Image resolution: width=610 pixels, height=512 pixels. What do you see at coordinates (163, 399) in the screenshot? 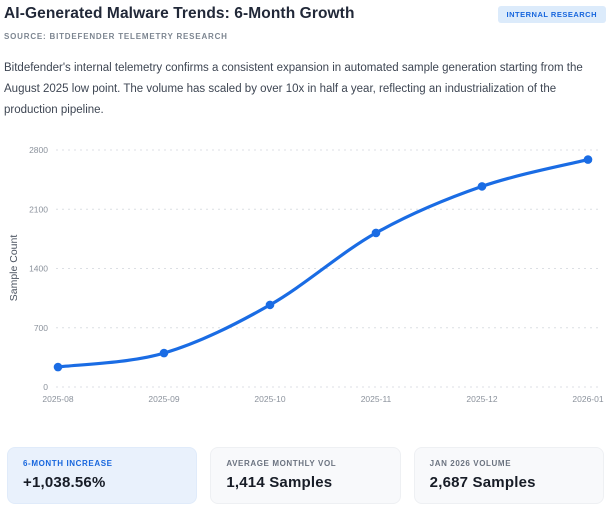
I see `x-tick-label: 2025-09` at bounding box center [163, 399].